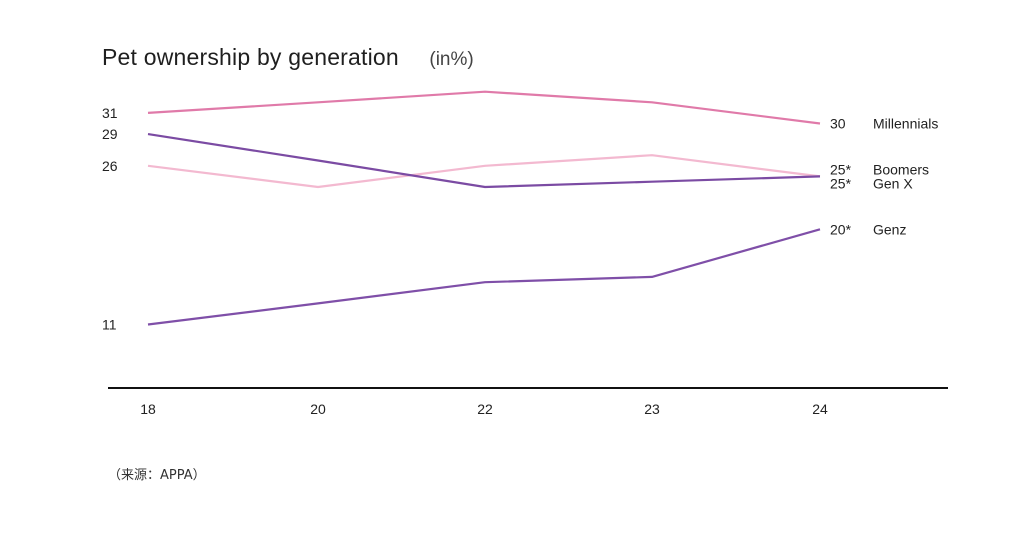 The image size is (1026, 533). Describe the element at coordinates (157, 475) in the screenshot. I see `source-note: （来源：APPA）` at that location.